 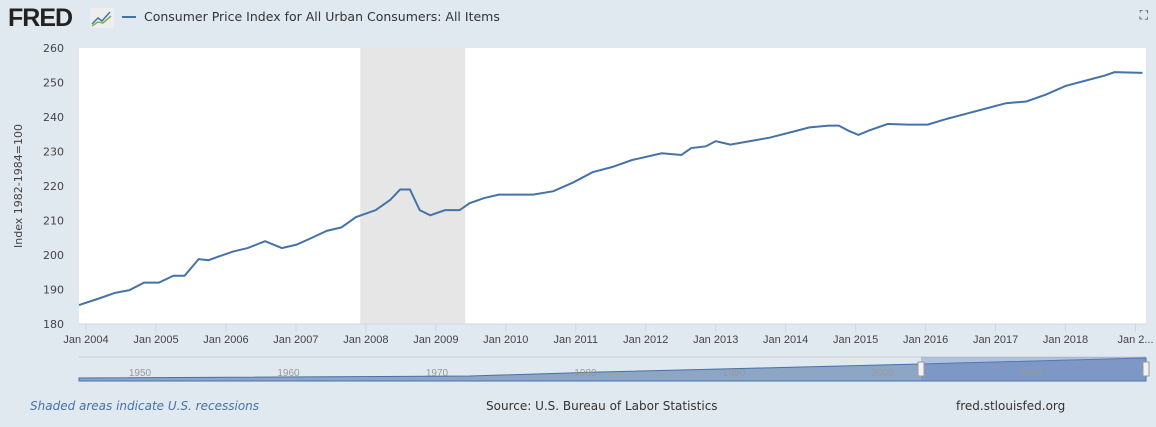 What do you see at coordinates (365, 340) in the screenshot?
I see `x-tick-label: Jan 2008` at bounding box center [365, 340].